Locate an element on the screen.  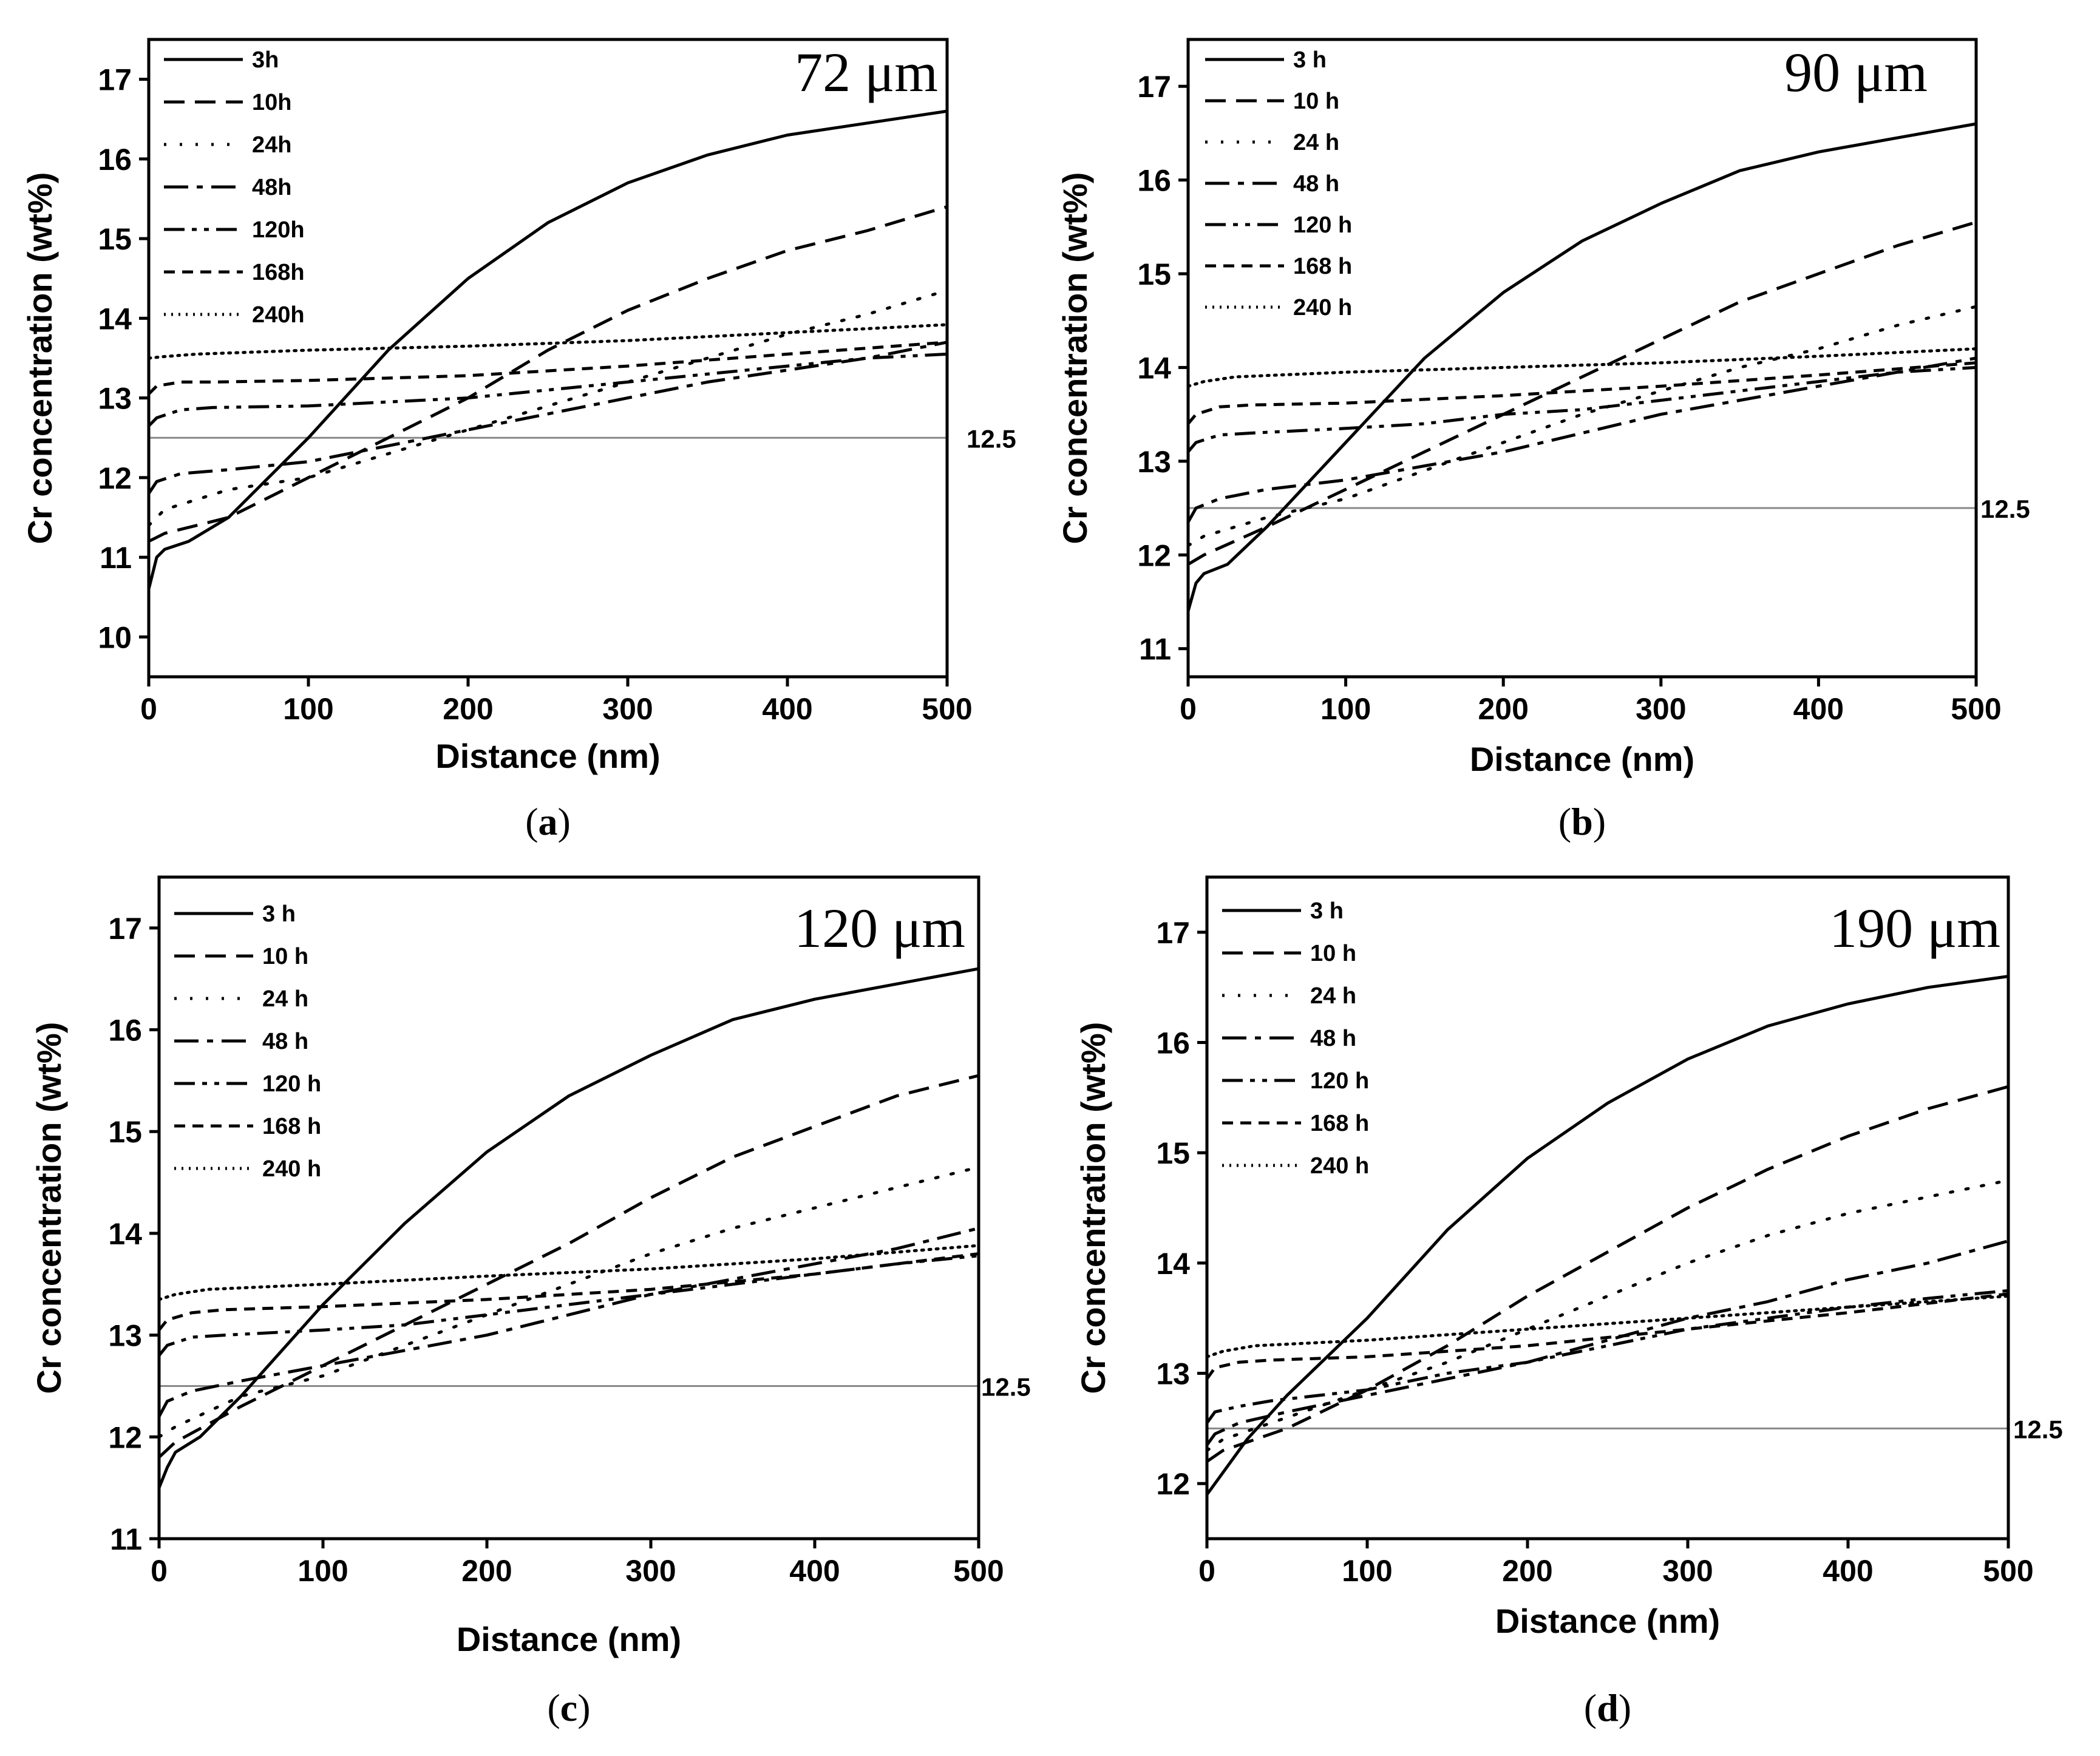
series-line-24h is located at coordinates (568, 1302).